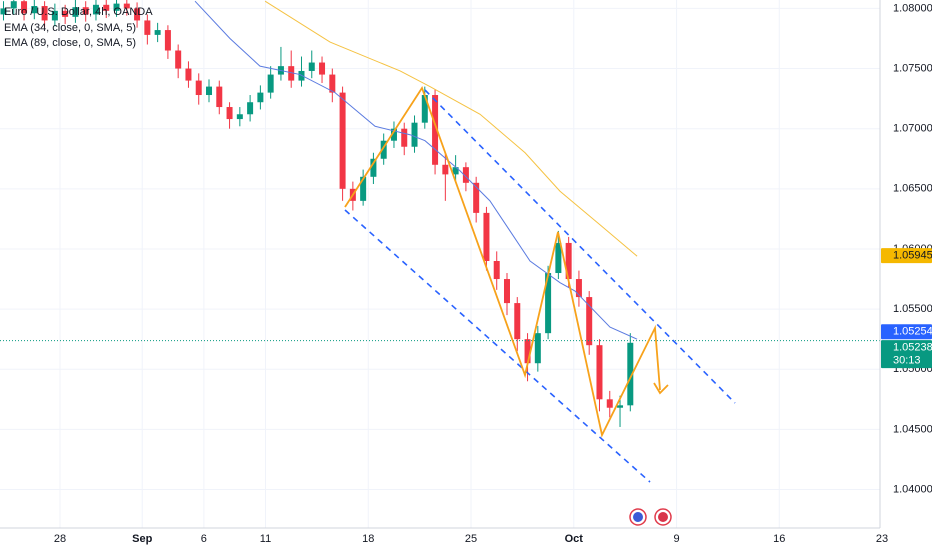 The height and width of the screenshot is (550, 932). I want to click on y-tick-label: 1.07000, so click(912, 129).